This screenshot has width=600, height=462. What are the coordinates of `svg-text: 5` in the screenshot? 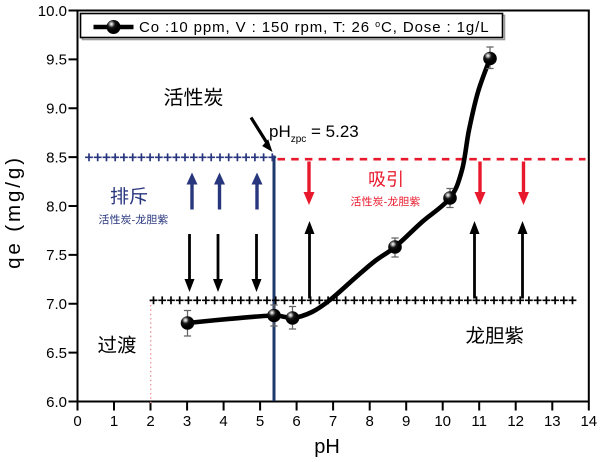 It's located at (260, 421).